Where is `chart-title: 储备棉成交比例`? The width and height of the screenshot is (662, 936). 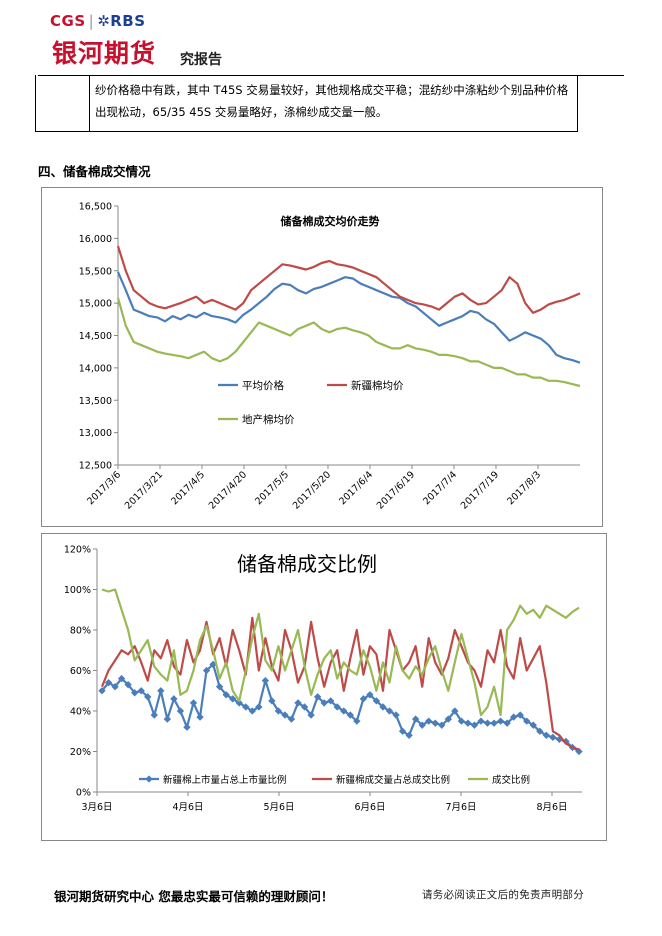 chart-title: 储备棉成交比例 is located at coordinates (307, 564).